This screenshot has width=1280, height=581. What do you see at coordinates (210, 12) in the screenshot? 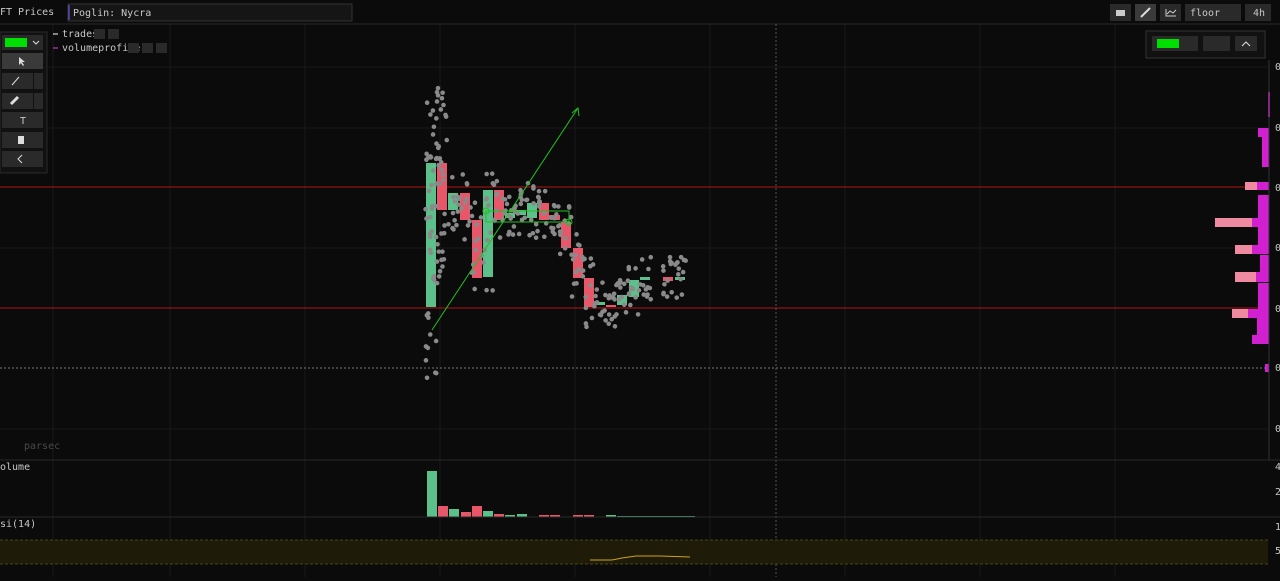
I see `symbol-input` at bounding box center [210, 12].